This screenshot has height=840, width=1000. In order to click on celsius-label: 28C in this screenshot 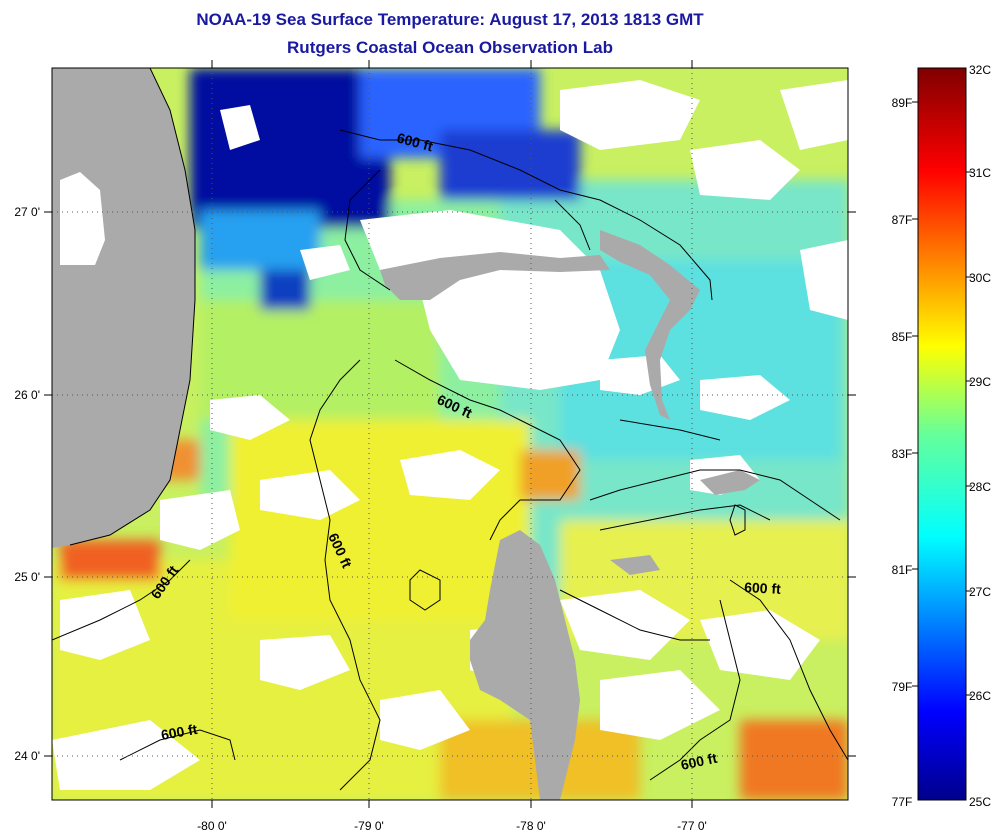, I will do `click(980, 487)`.